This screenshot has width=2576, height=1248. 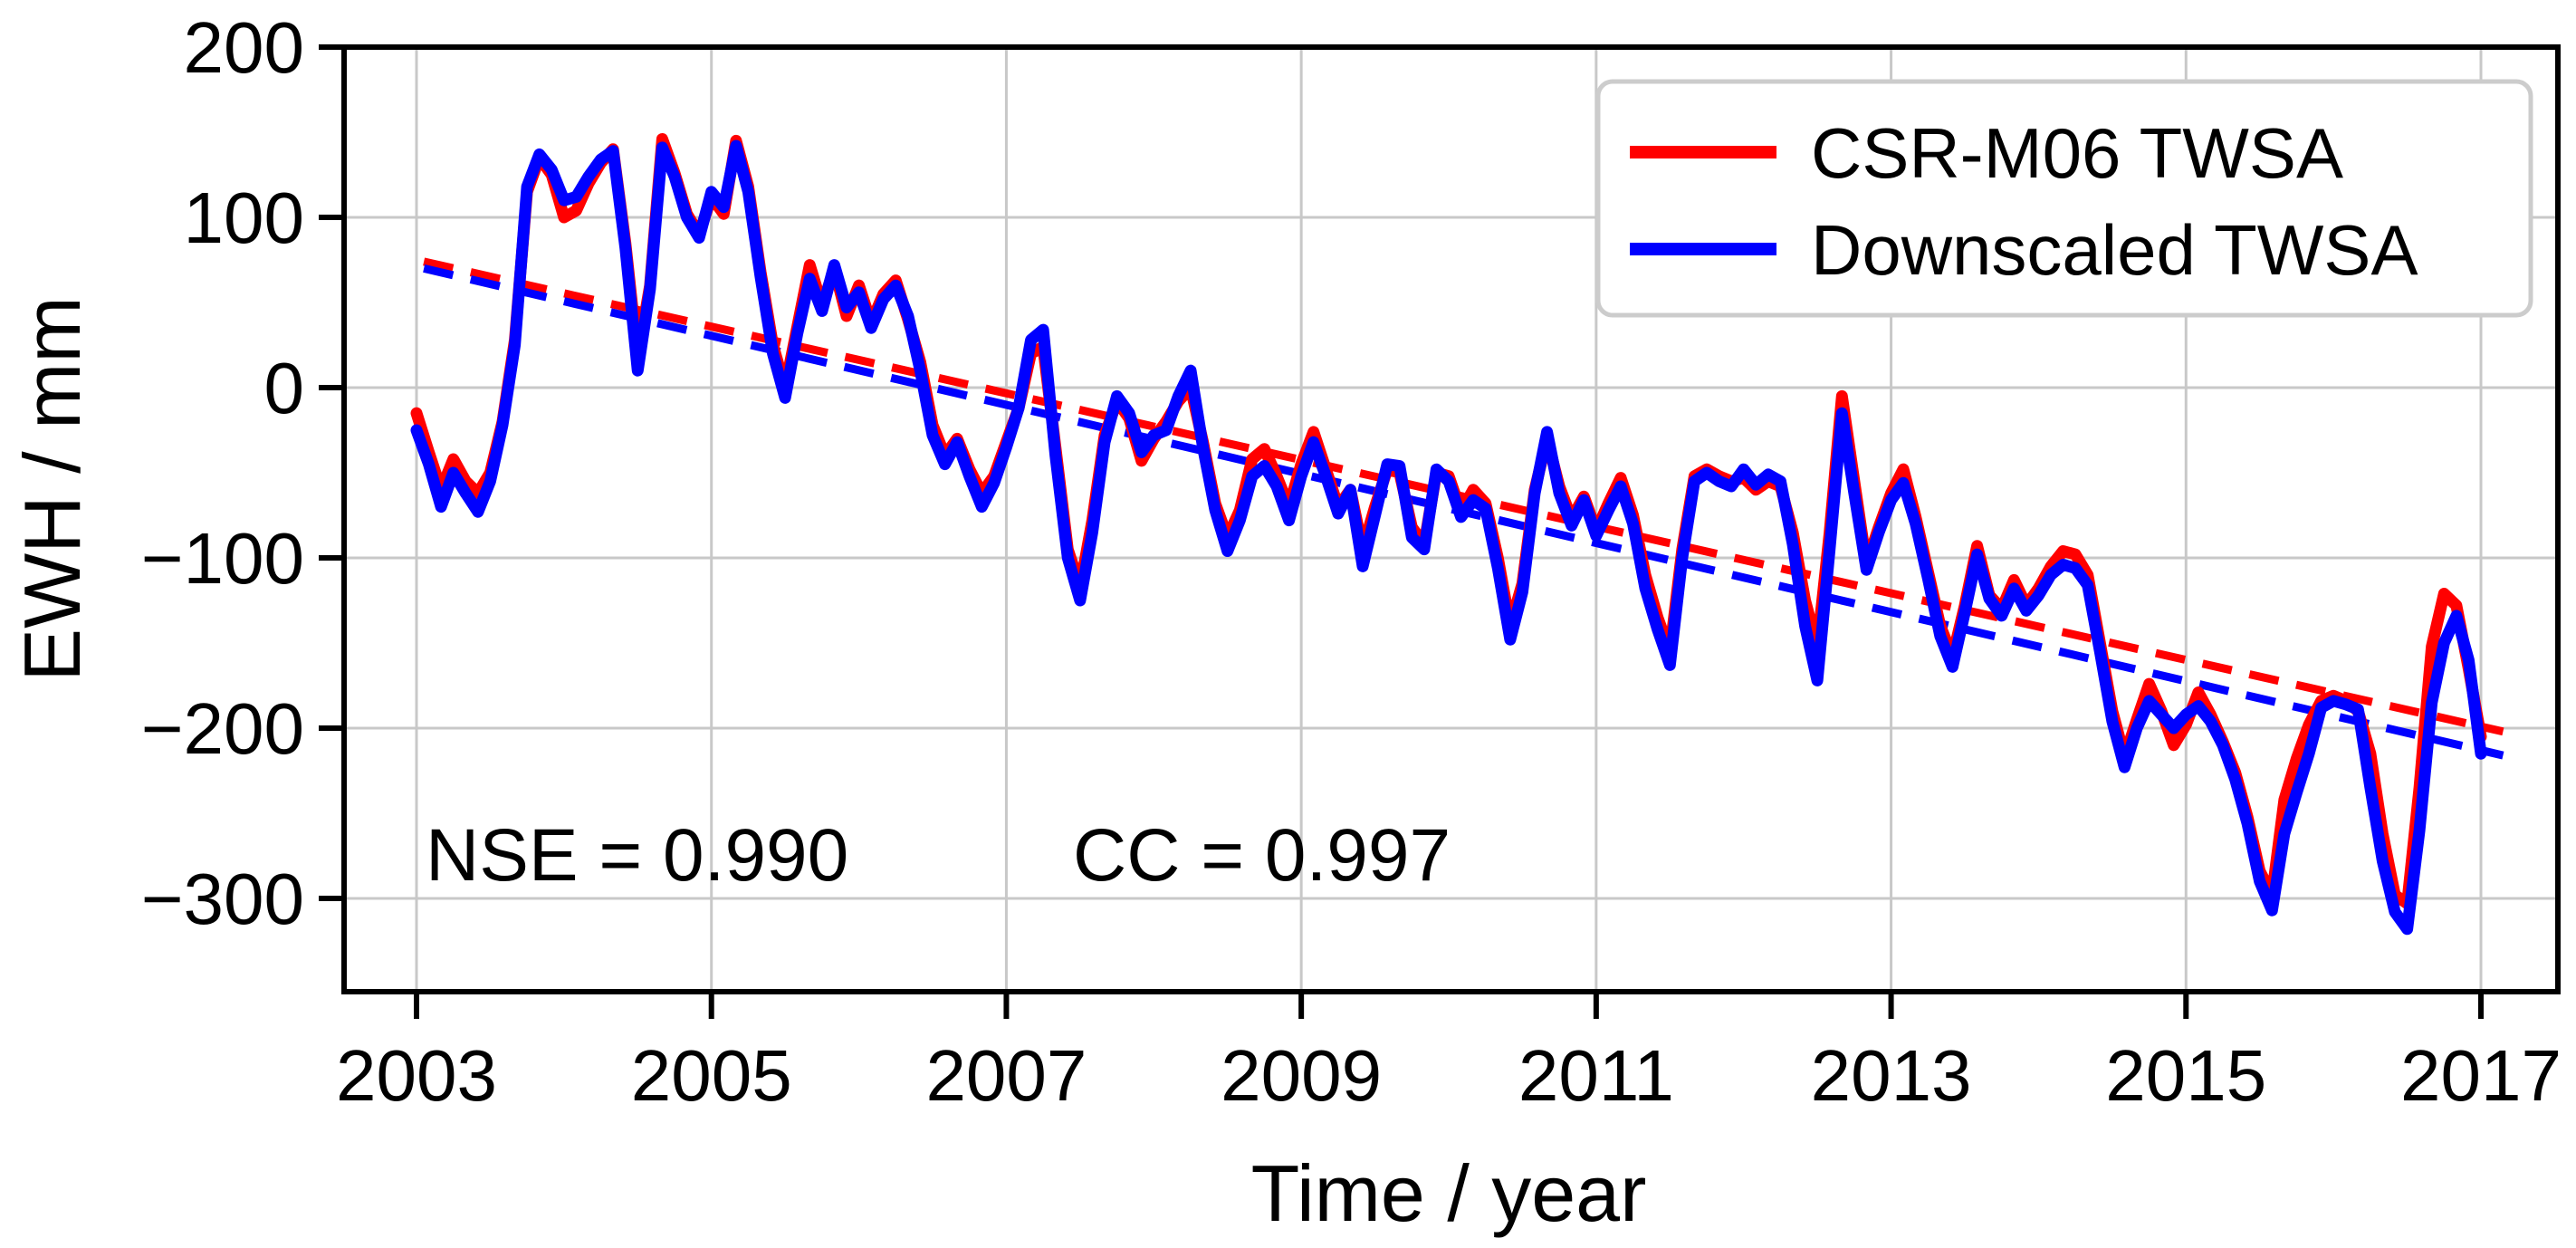 I want to click on x-tick-label-2013: 2013, so click(x=1891, y=1075).